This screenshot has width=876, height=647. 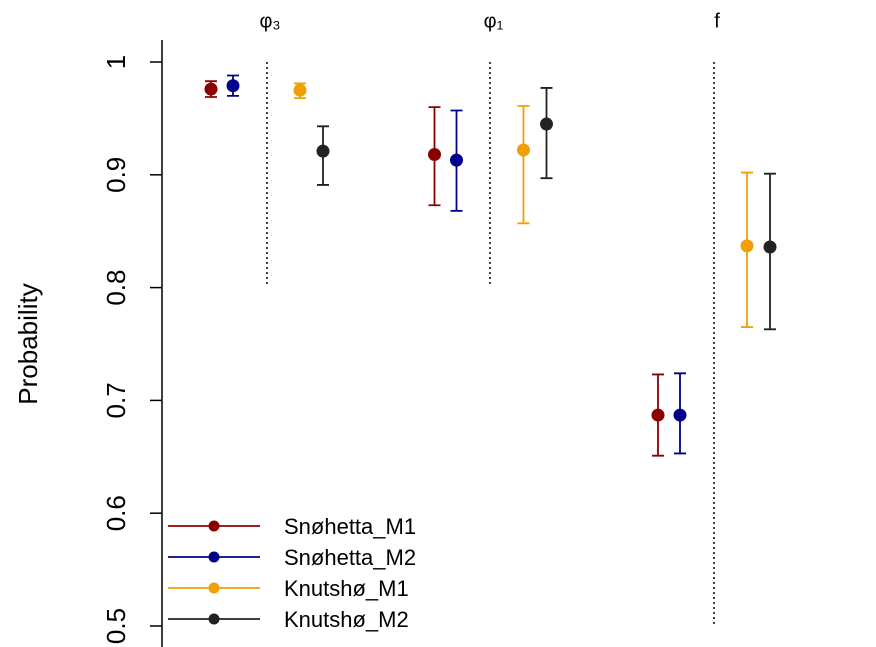 What do you see at coordinates (116, 400) in the screenshot?
I see `y-tick-label: 0.7` at bounding box center [116, 400].